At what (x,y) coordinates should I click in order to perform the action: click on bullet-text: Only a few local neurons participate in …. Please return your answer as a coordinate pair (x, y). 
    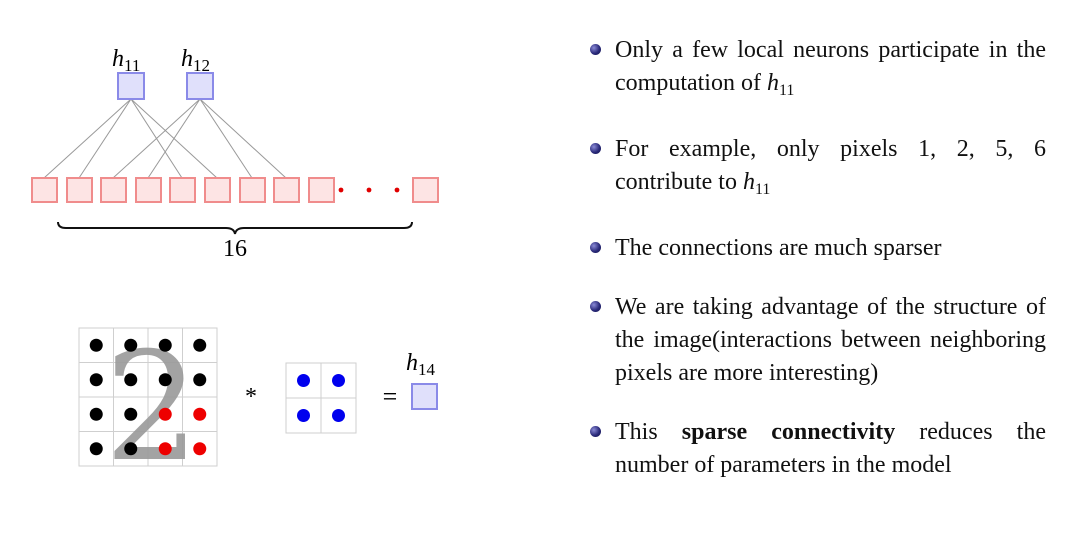
    Looking at the image, I should click on (830, 66).